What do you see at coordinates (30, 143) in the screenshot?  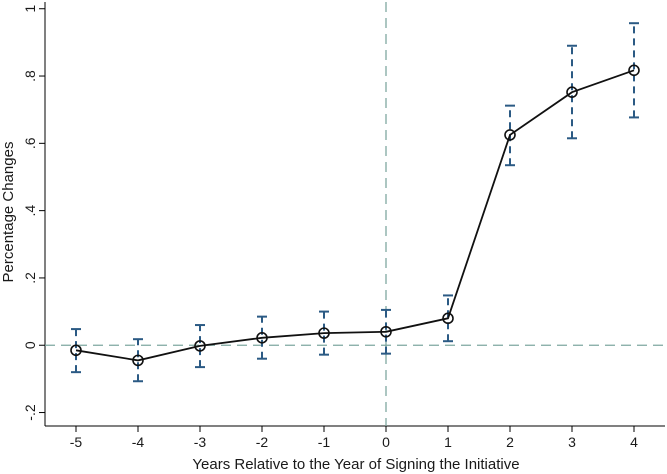 I see `y-tick-label: .6` at bounding box center [30, 143].